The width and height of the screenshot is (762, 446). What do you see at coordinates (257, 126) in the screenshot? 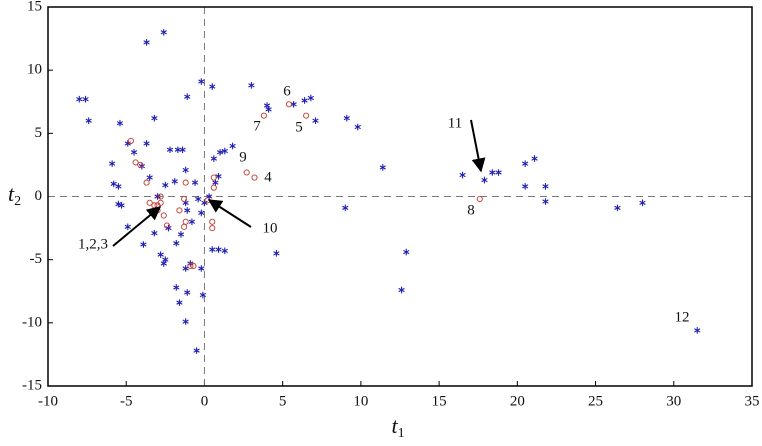
I see `annotation: 7` at bounding box center [257, 126].